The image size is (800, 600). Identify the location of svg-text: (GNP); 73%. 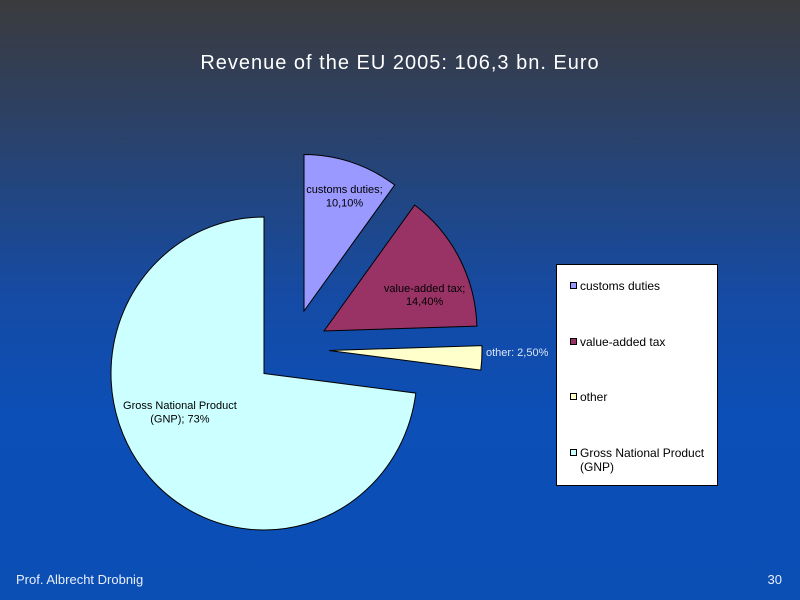
(180, 419).